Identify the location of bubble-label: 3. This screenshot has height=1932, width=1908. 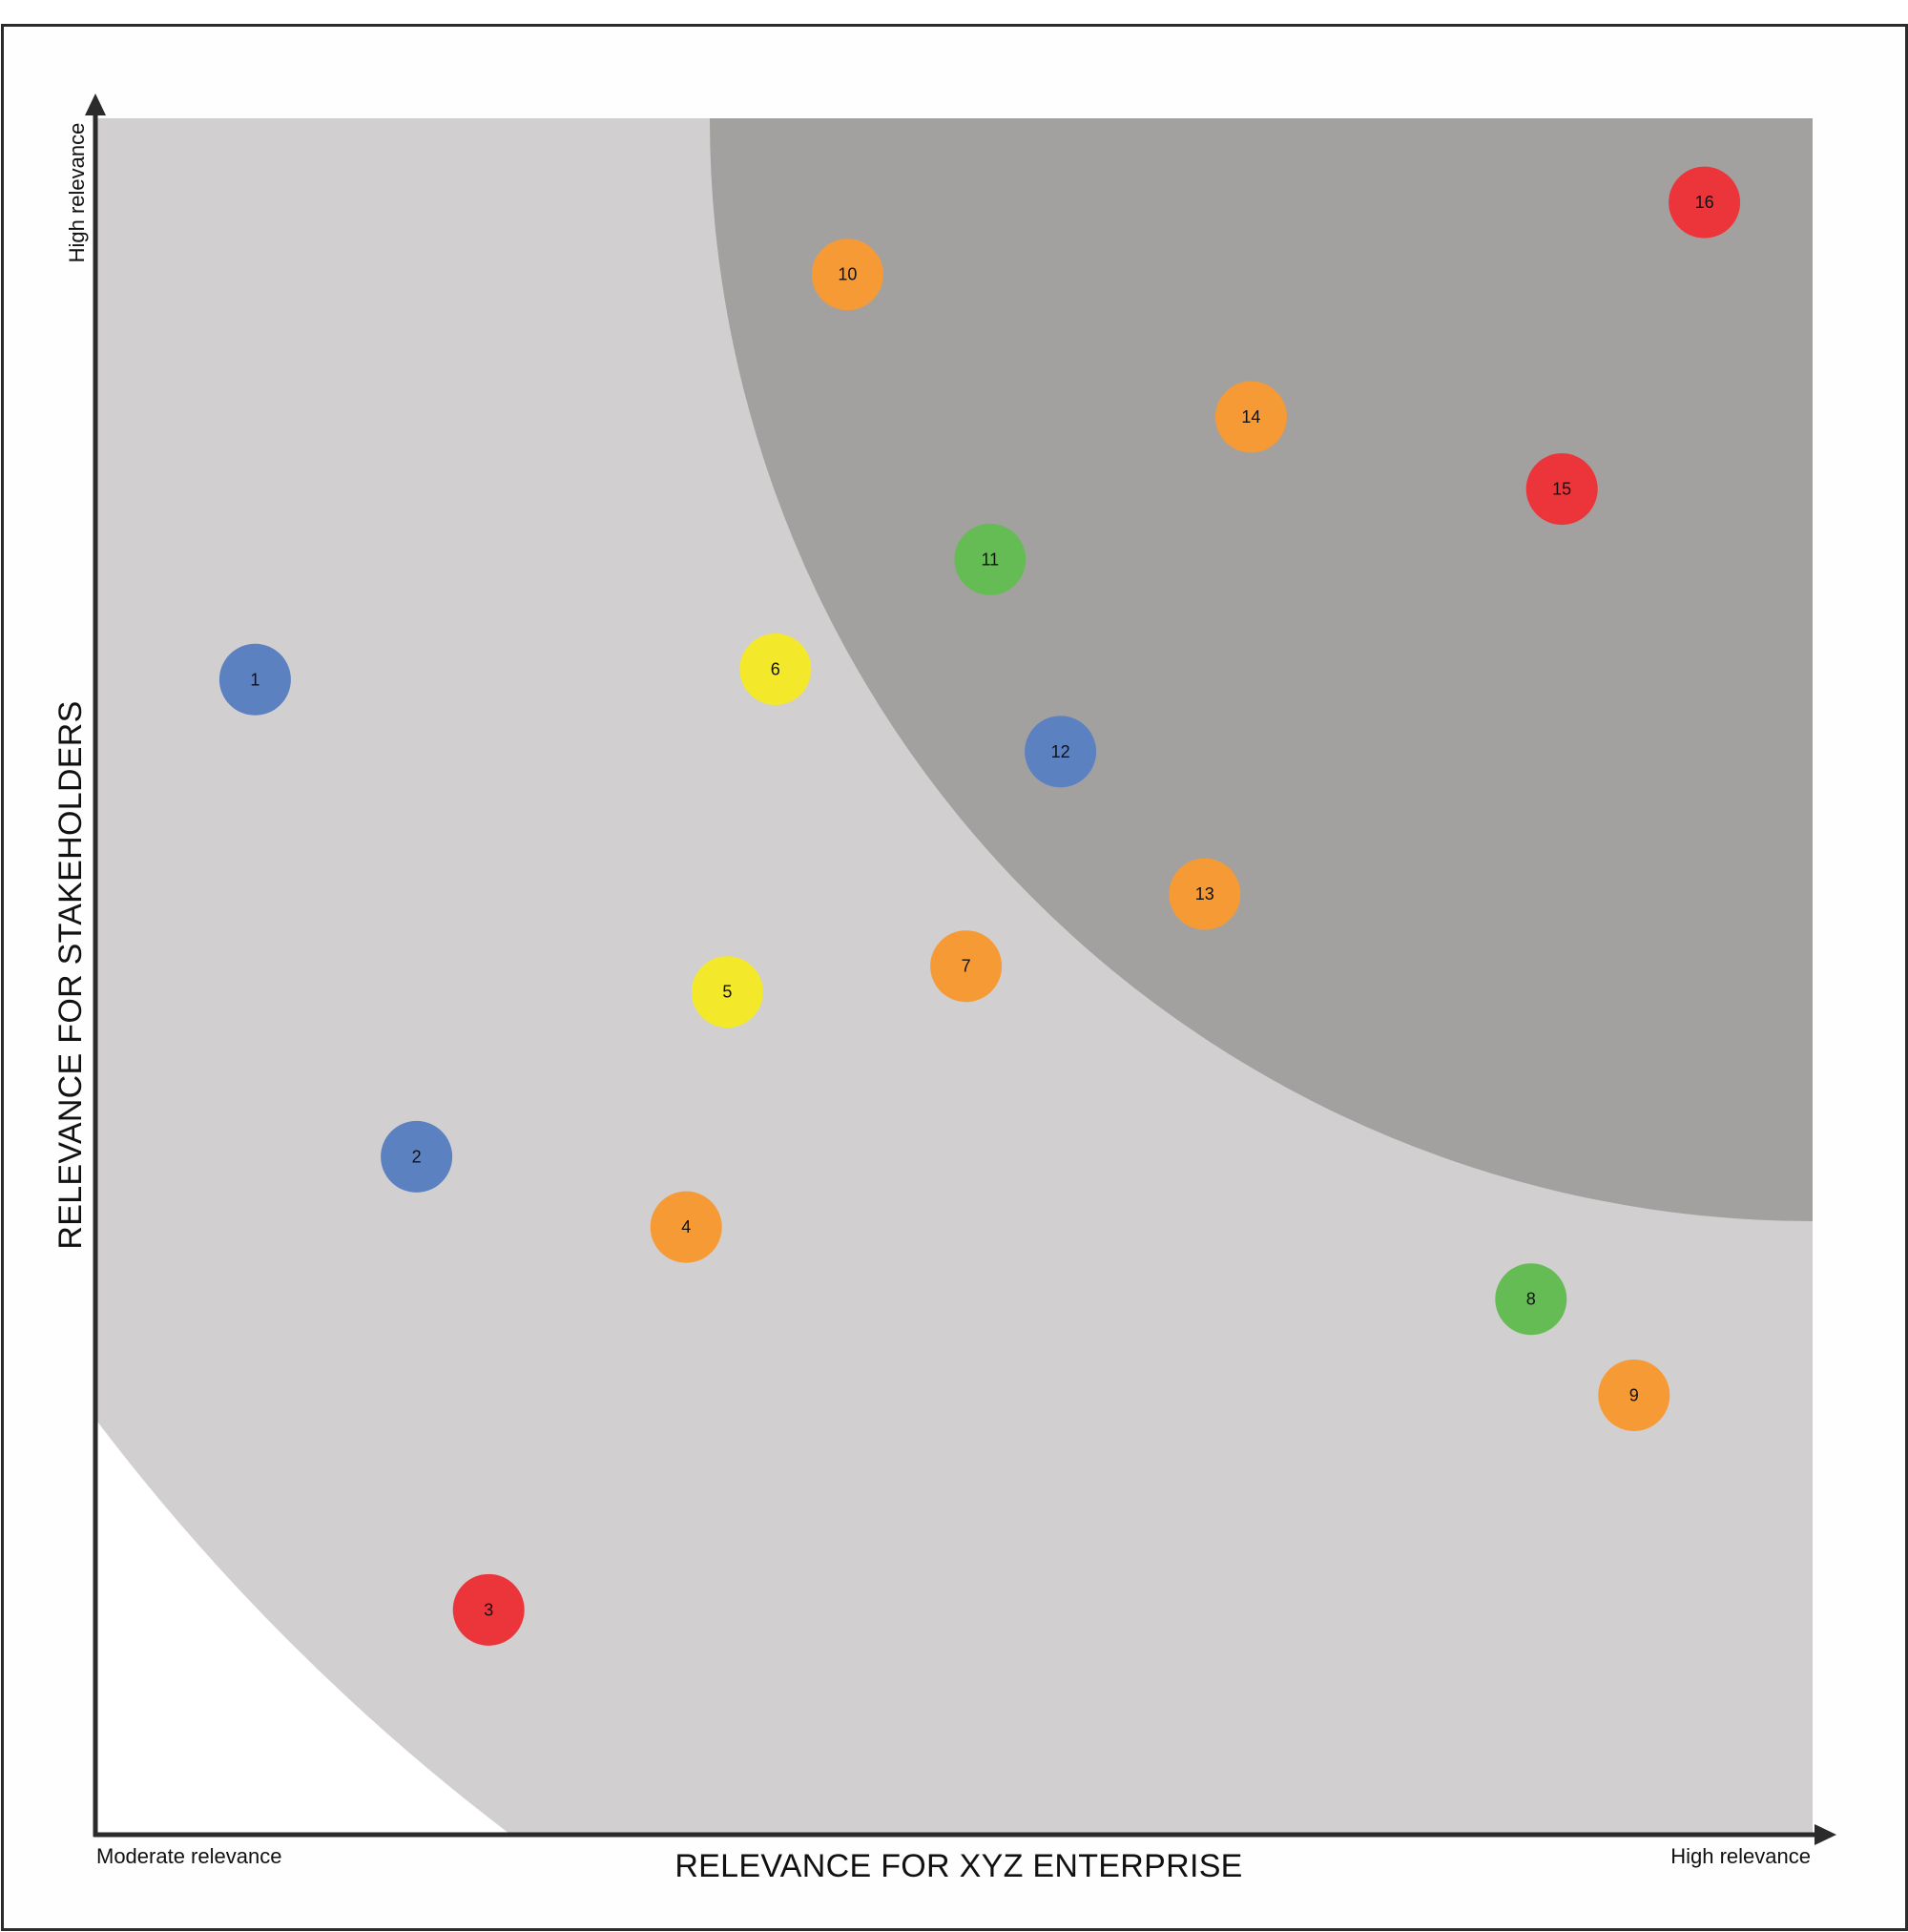
(489, 1609).